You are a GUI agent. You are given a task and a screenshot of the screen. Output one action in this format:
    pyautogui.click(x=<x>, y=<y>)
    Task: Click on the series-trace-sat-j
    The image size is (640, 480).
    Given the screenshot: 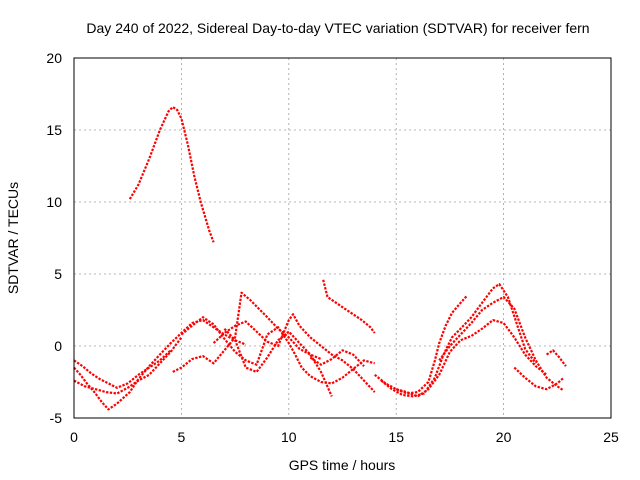 What is the action you would take?
    pyautogui.click(x=337, y=358)
    